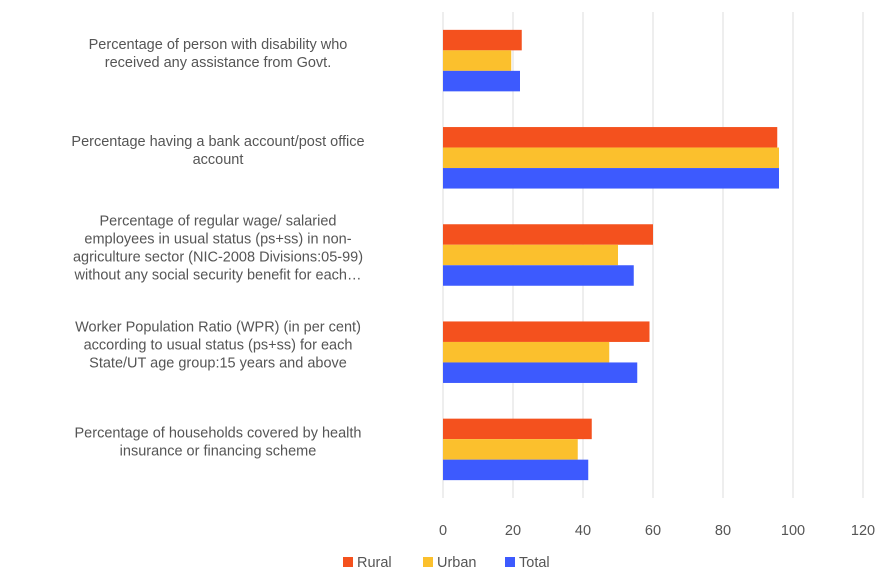  What do you see at coordinates (218, 160) in the screenshot?
I see `category-label-line: account` at bounding box center [218, 160].